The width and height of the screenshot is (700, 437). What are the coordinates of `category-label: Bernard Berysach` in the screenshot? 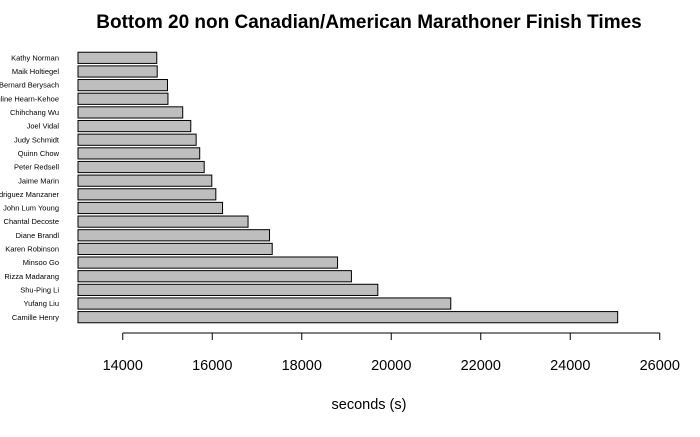 It's located at (29, 85).